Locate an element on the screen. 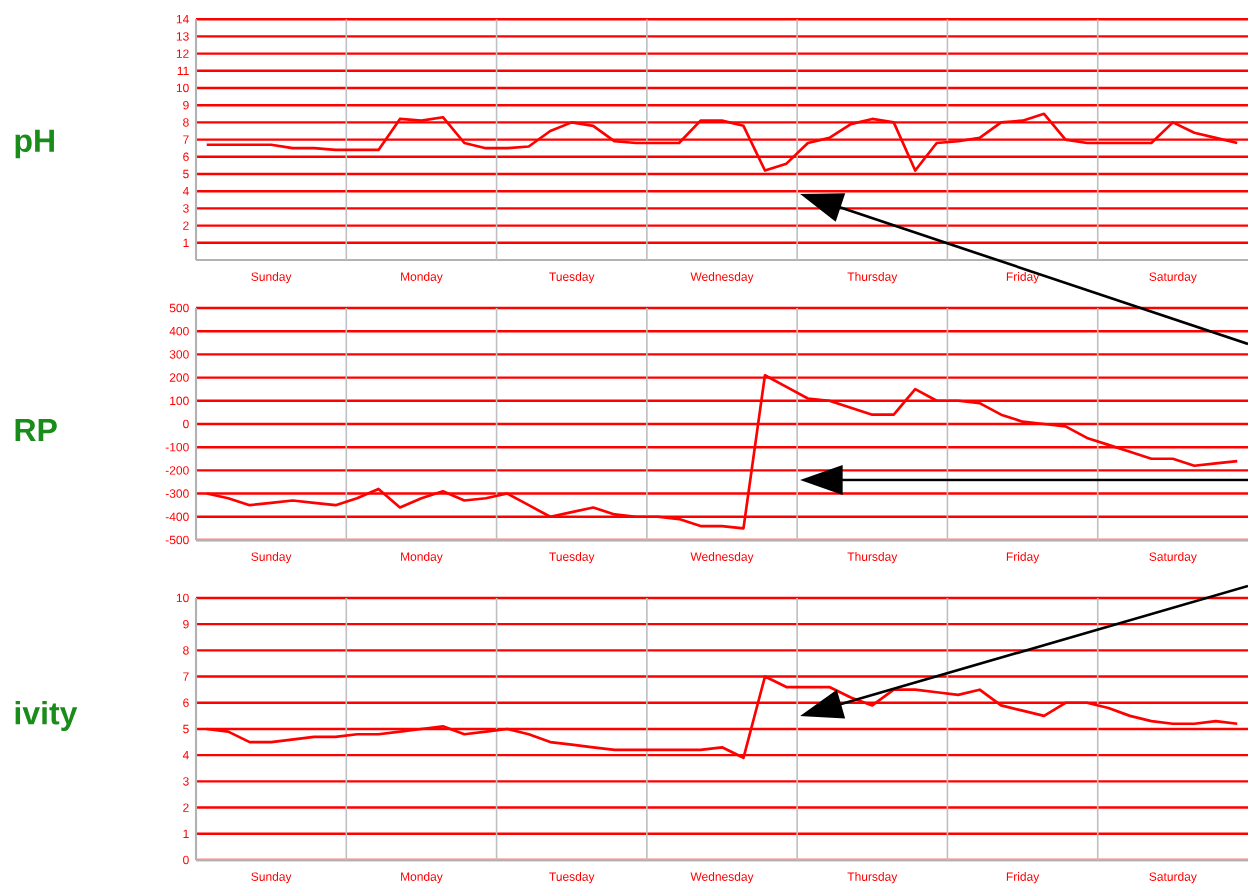 The width and height of the screenshot is (1248, 890). y-axis-title: ivity is located at coordinates (46, 716).